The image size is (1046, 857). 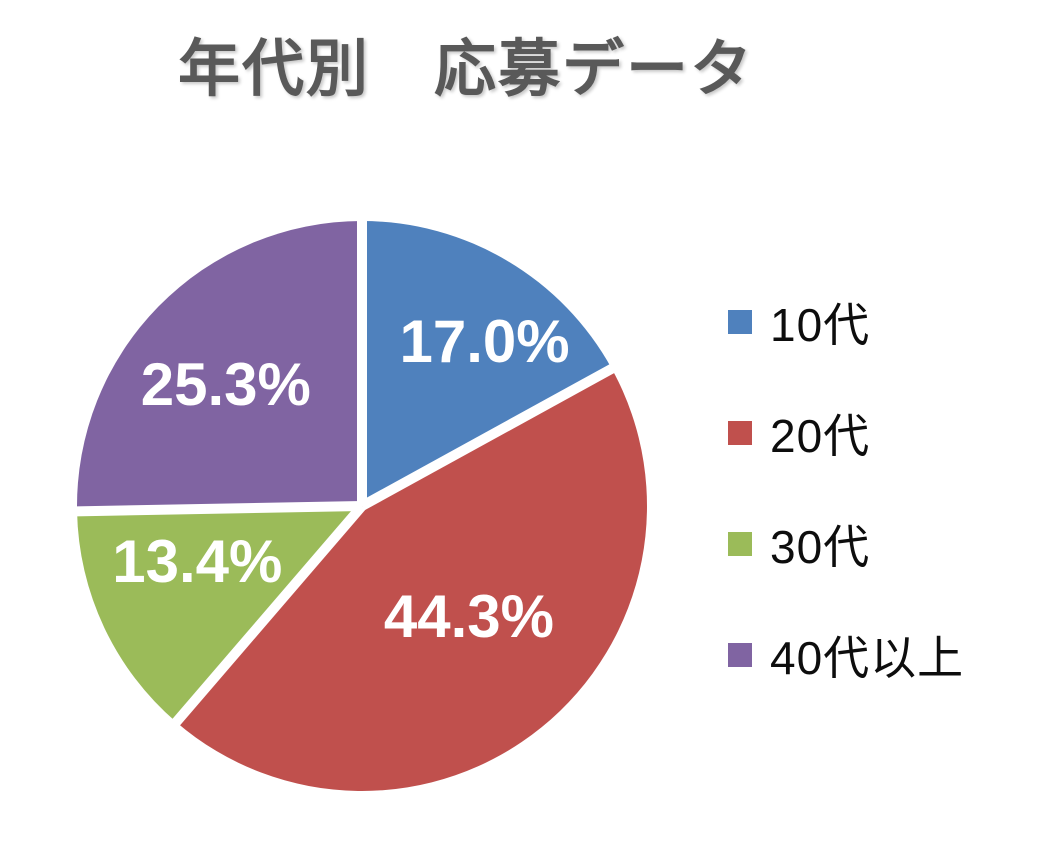 What do you see at coordinates (226, 384) in the screenshot?
I see `pie-data-label-3: 25.3%` at bounding box center [226, 384].